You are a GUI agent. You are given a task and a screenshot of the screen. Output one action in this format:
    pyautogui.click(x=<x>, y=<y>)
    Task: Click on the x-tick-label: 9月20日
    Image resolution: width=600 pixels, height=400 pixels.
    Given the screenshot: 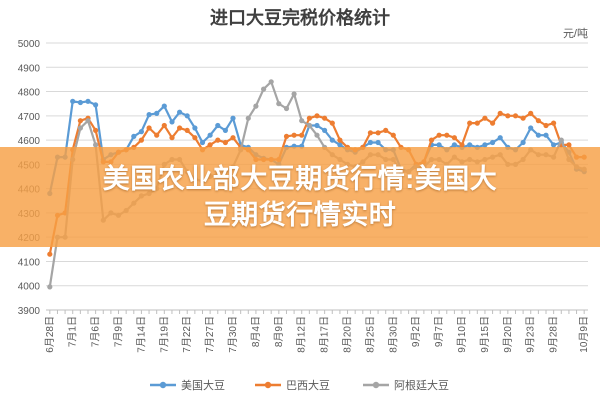 What is the action you would take?
    pyautogui.click(x=508, y=334)
    